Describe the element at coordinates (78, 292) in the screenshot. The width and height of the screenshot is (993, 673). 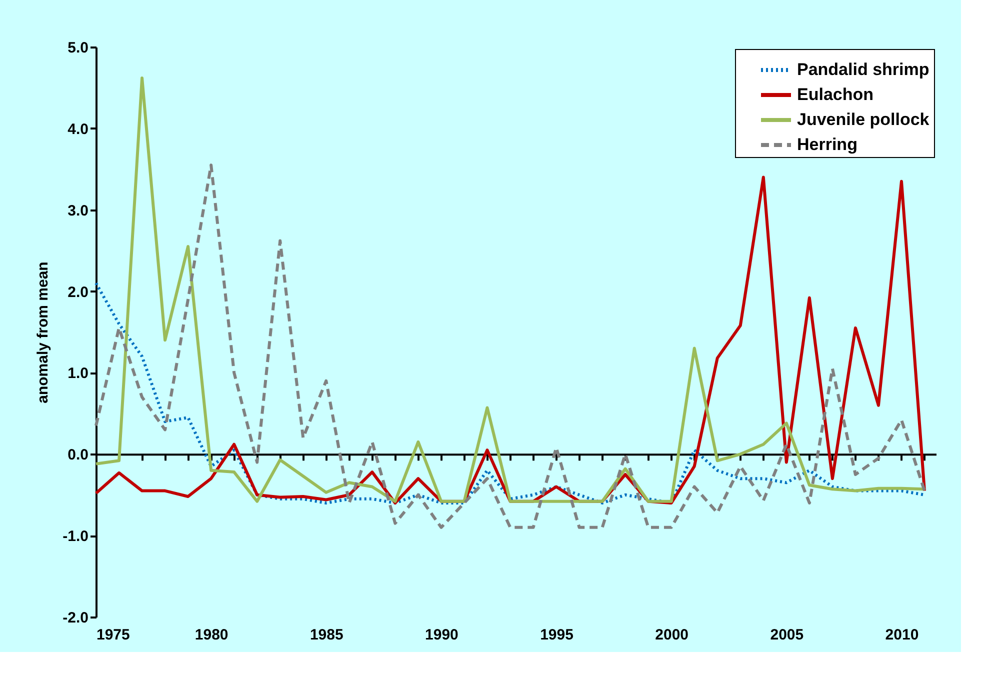
I see `y-tick-label: 2.0` at that location.